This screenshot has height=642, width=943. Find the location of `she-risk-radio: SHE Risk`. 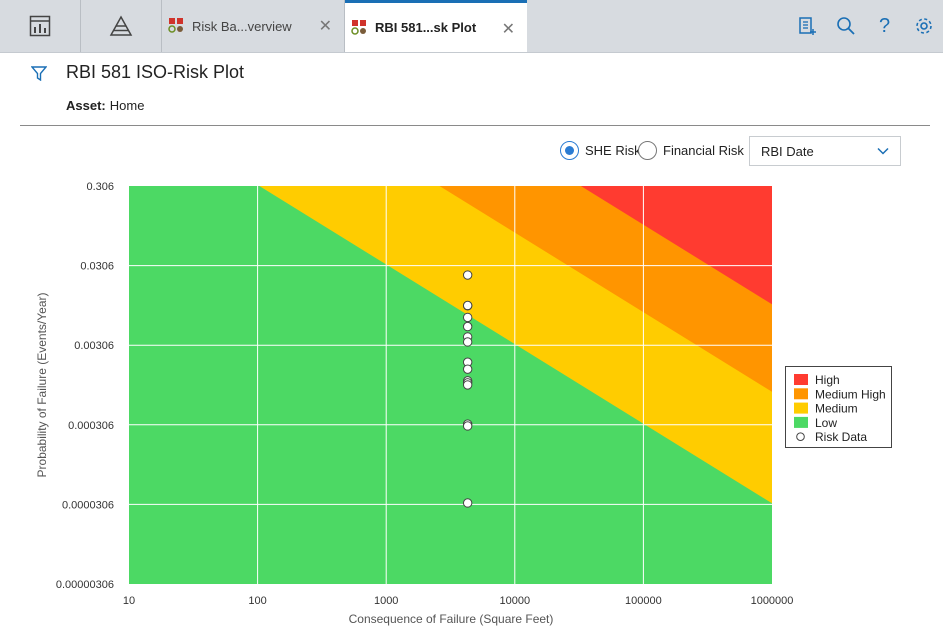

she-risk-radio: SHE Risk is located at coordinates (600, 150).